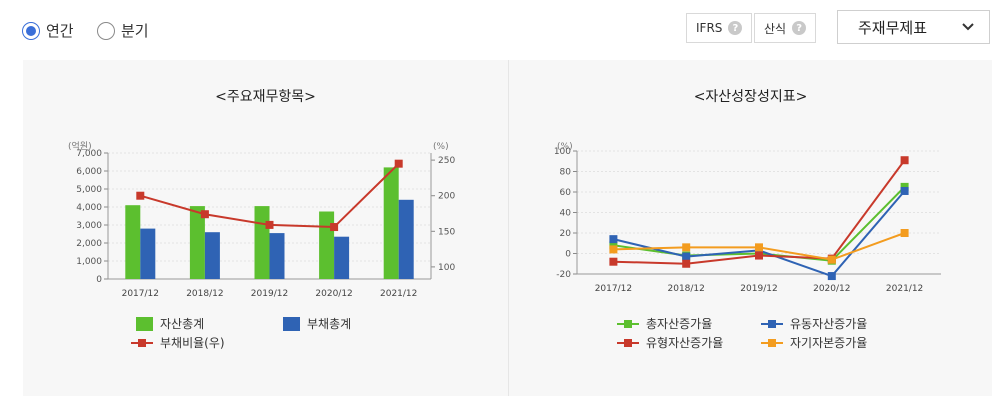  I want to click on y-tick-label: 100, so click(562, 152).